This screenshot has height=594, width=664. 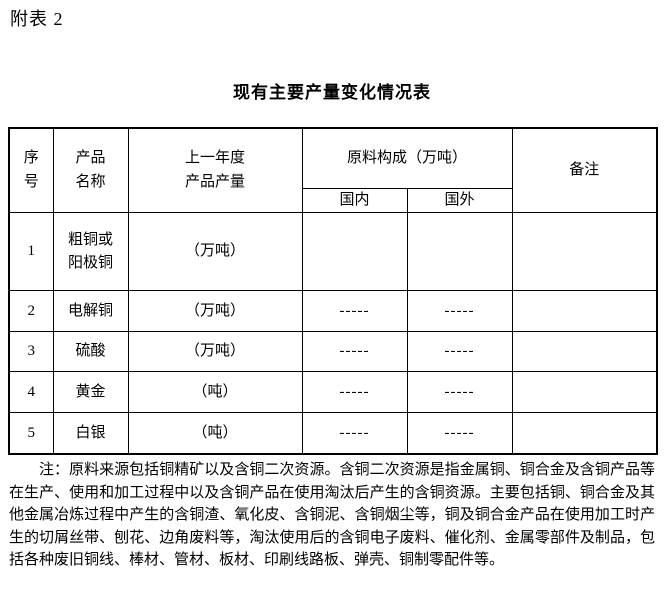 I want to click on cell-product-name: 黄金, so click(x=90, y=392).